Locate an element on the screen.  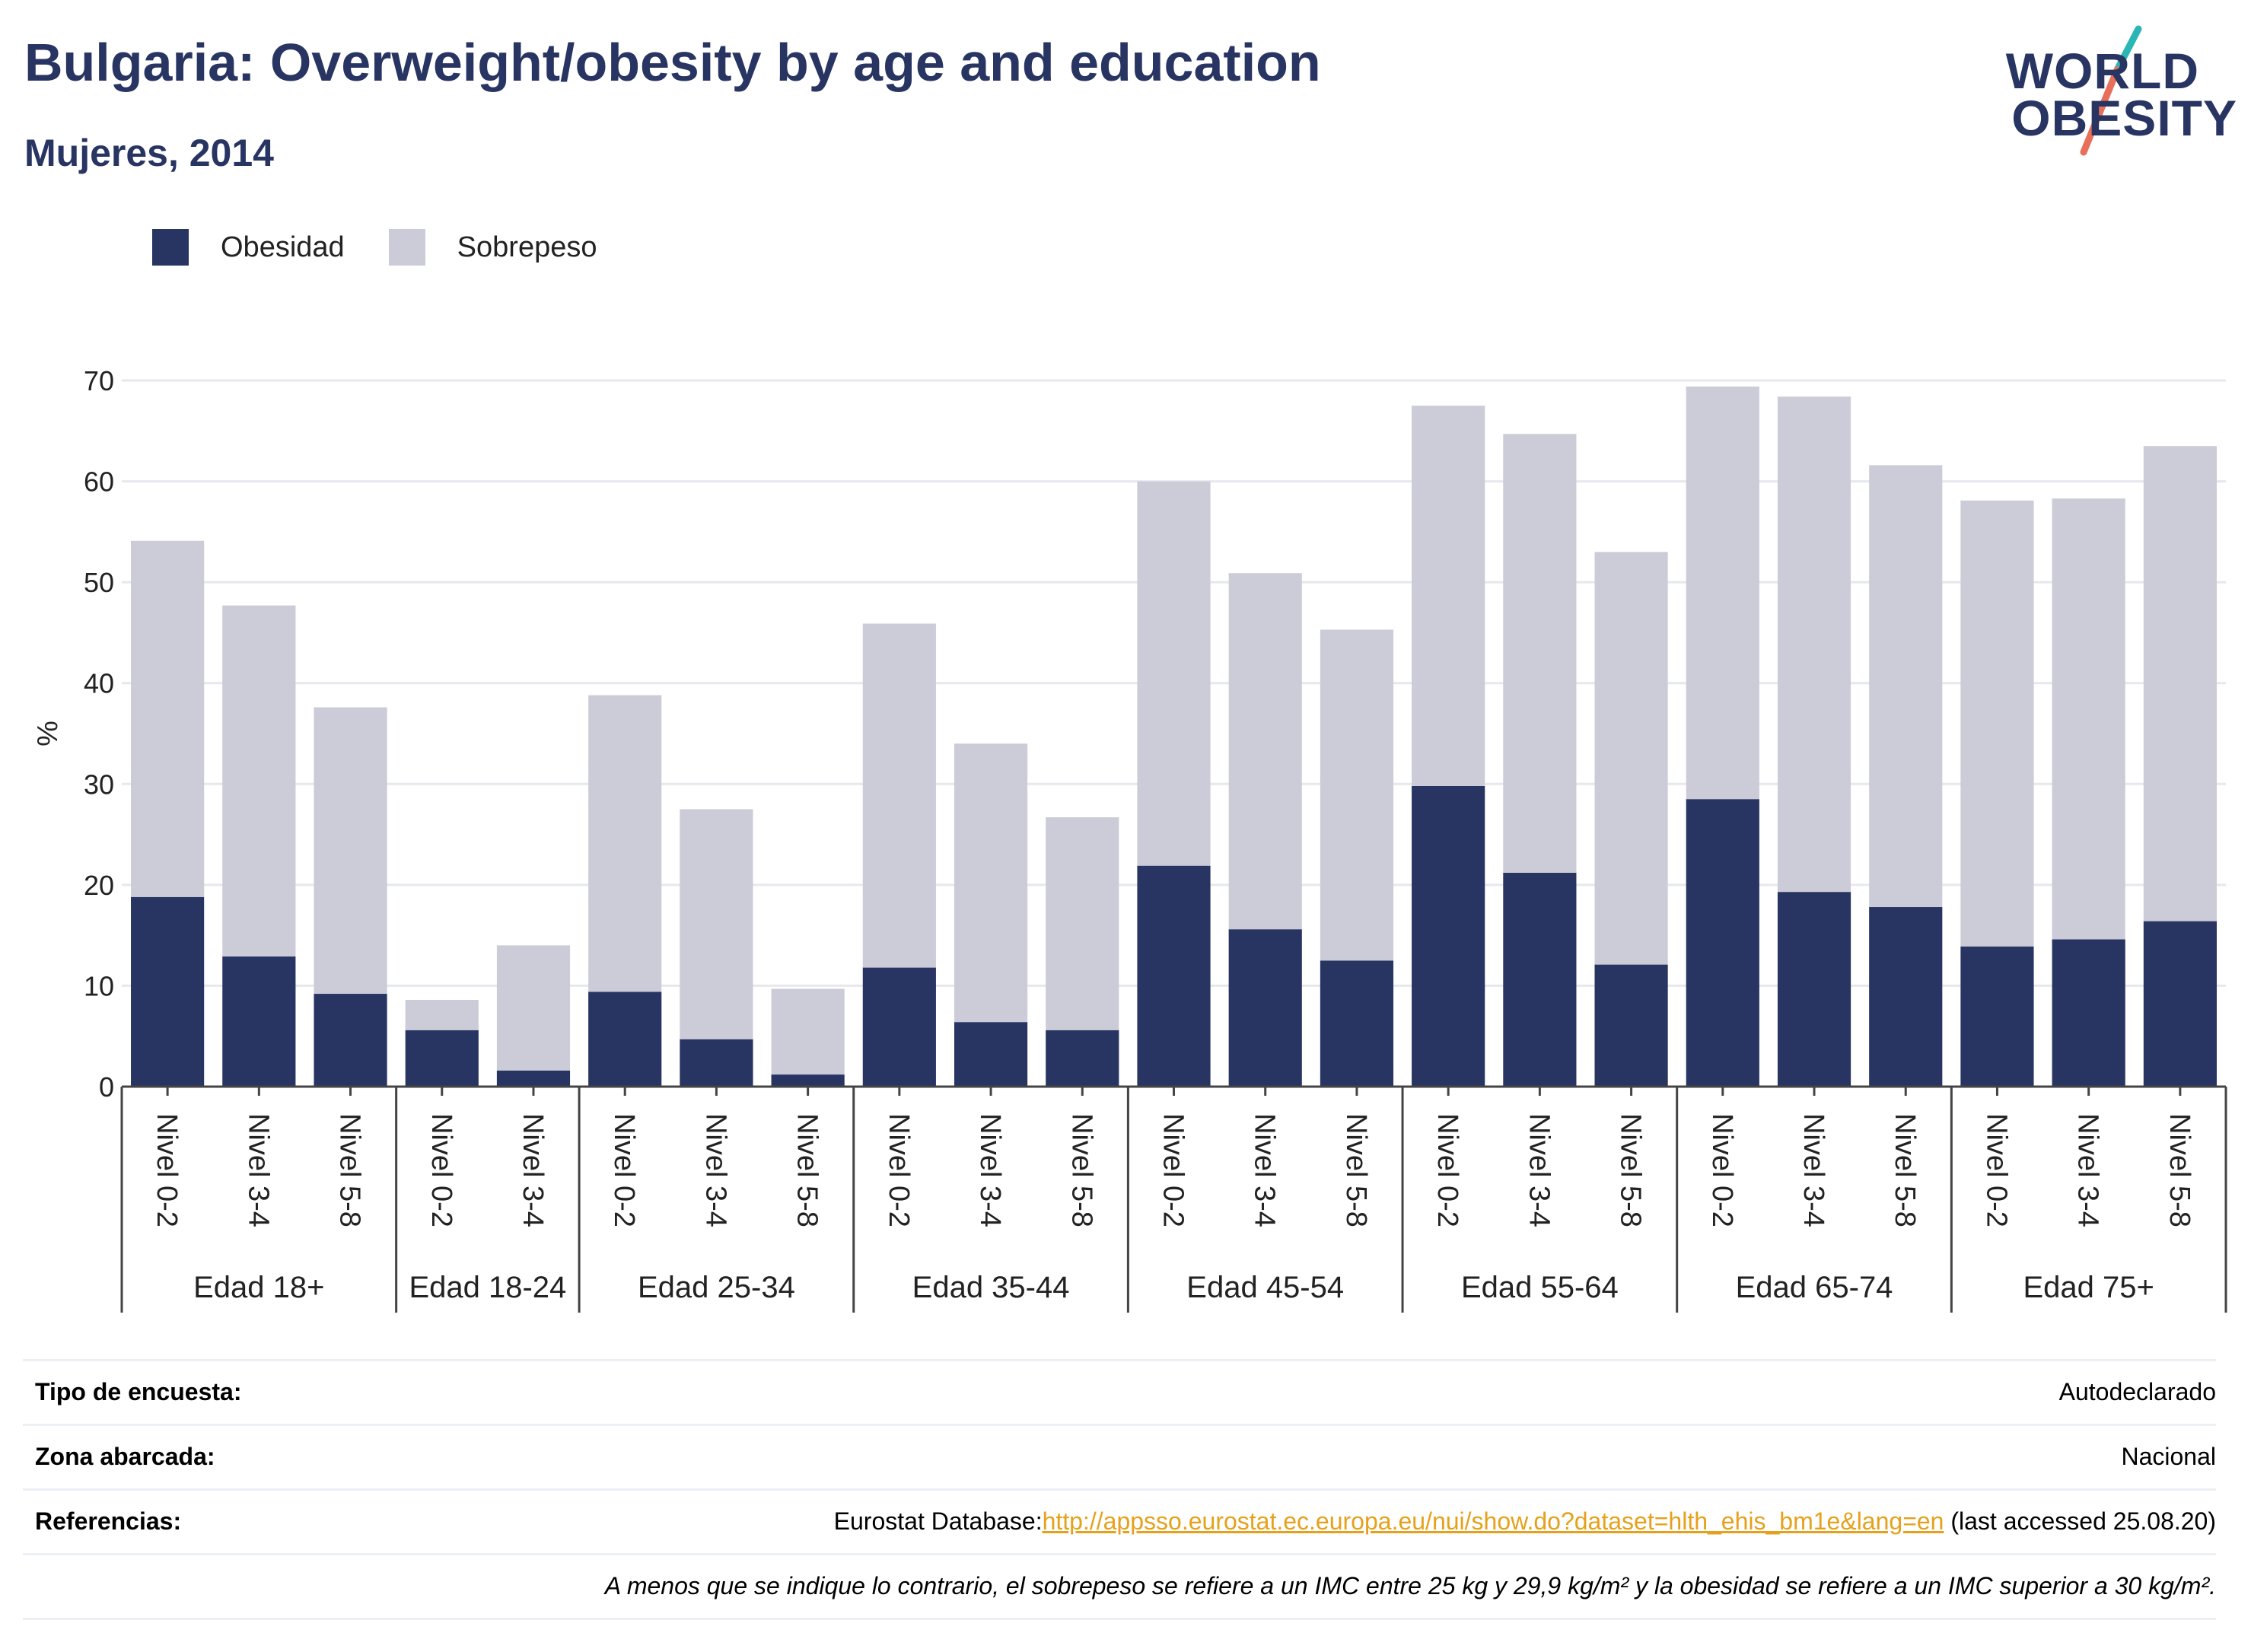
chart-legend: Obesidad Sobrepeso is located at coordinates (396, 247).